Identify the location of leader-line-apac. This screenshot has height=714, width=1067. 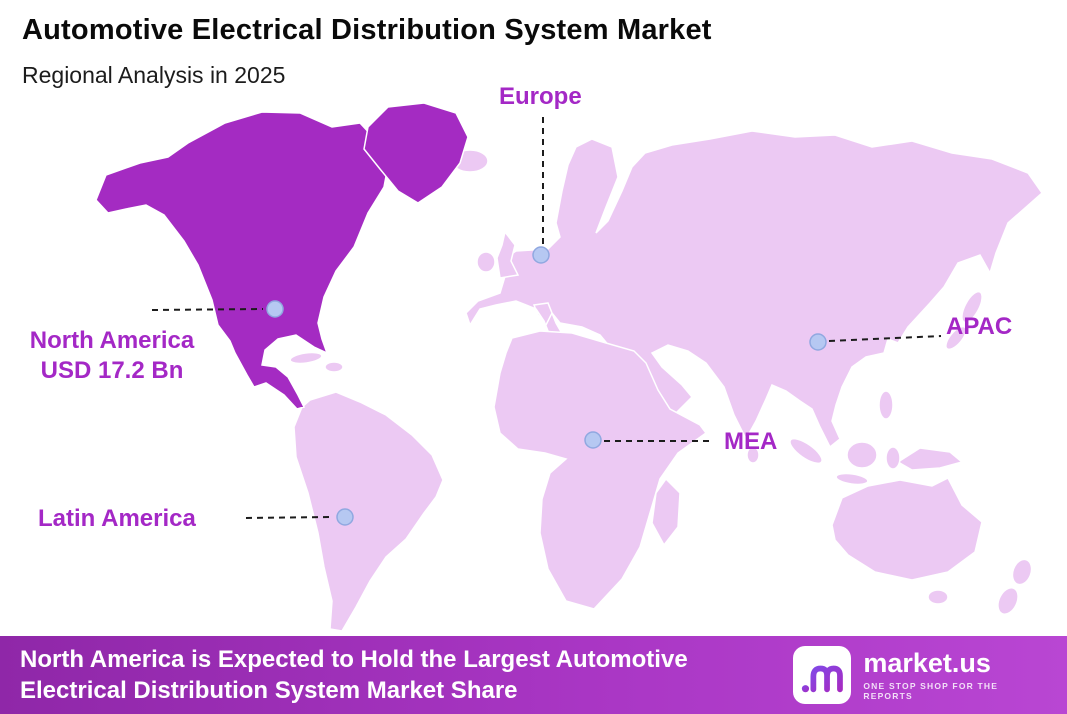
(885, 338).